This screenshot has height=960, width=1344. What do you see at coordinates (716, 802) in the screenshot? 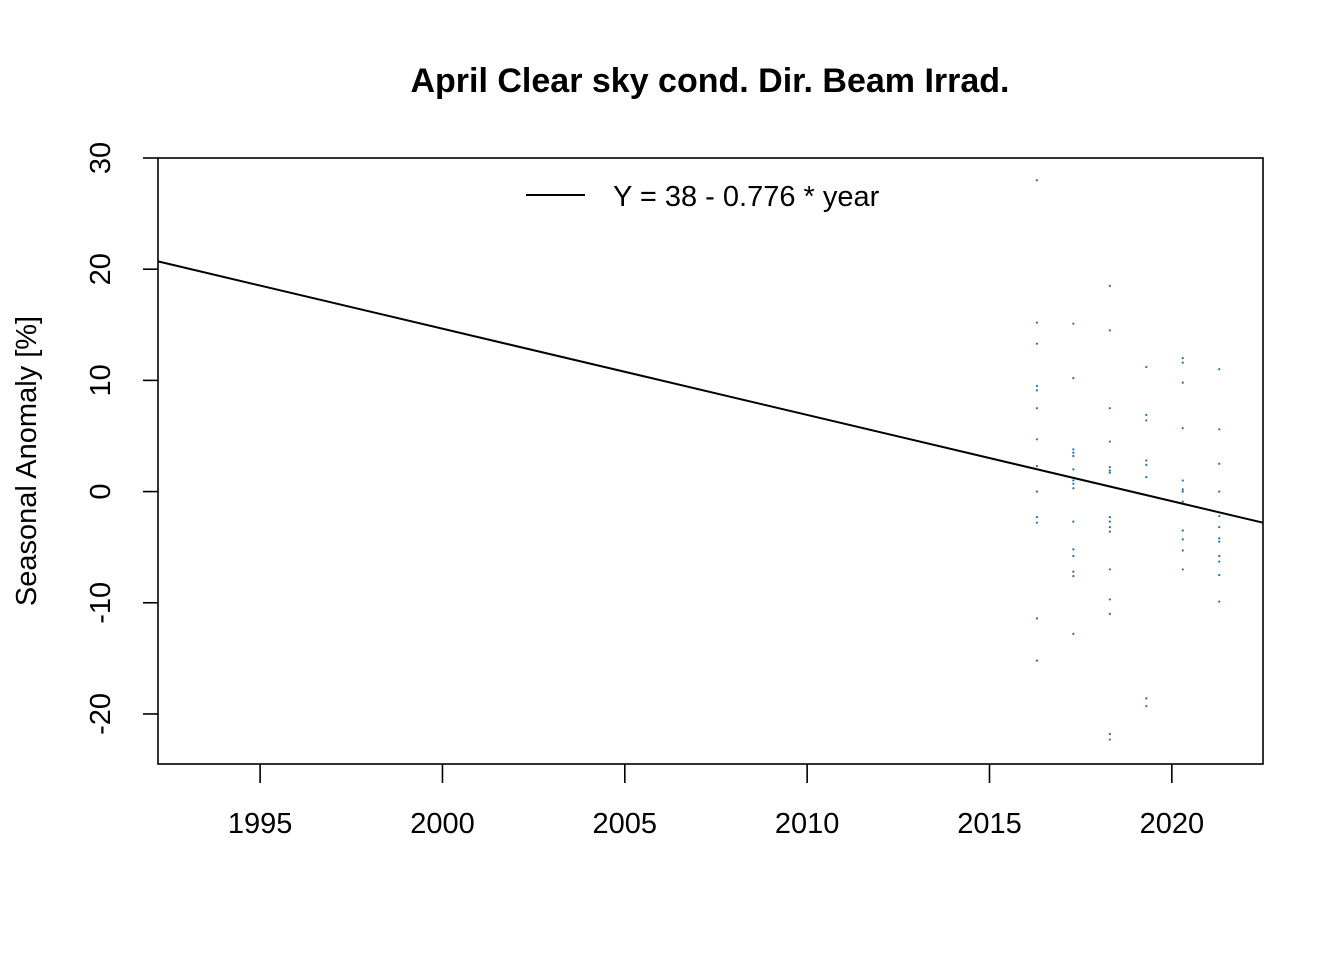
I see `x-axis: 1995 2000 2005 2010 2015 2020` at bounding box center [716, 802].